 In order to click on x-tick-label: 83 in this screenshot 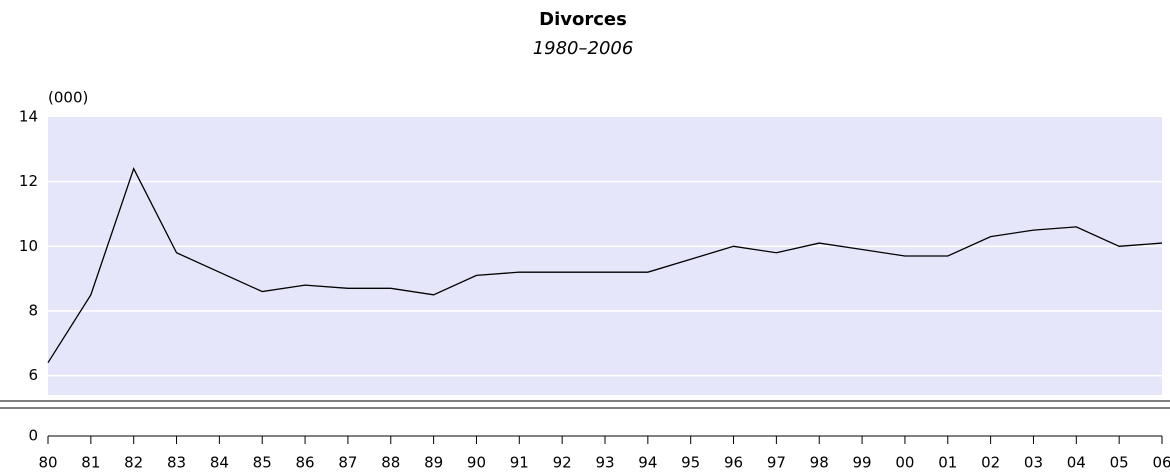, I will do `click(176, 463)`.